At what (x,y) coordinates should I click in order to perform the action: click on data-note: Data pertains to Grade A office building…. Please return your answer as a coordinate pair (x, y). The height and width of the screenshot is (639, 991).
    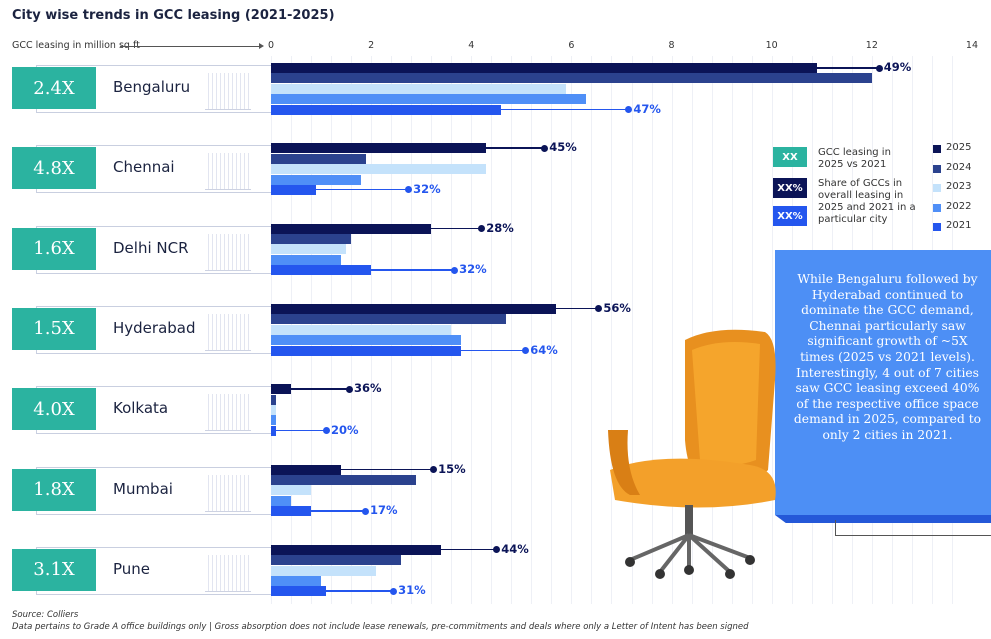
    Looking at the image, I should click on (380, 627).